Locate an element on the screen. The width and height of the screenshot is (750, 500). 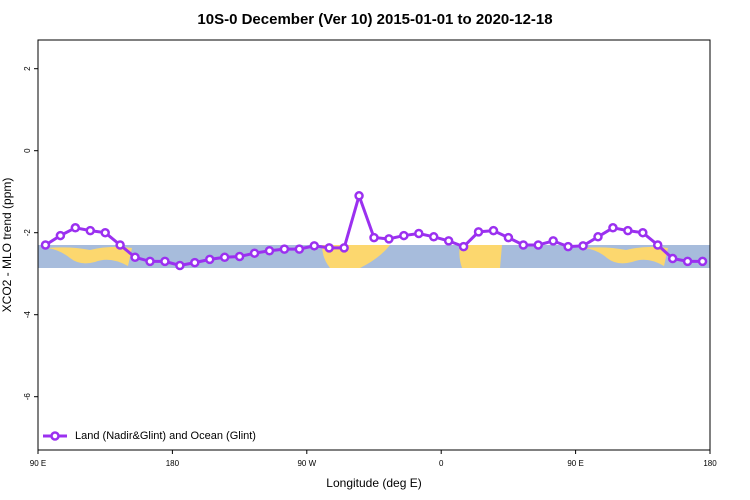
y-tick-label: 0 is located at coordinates (27, 150).